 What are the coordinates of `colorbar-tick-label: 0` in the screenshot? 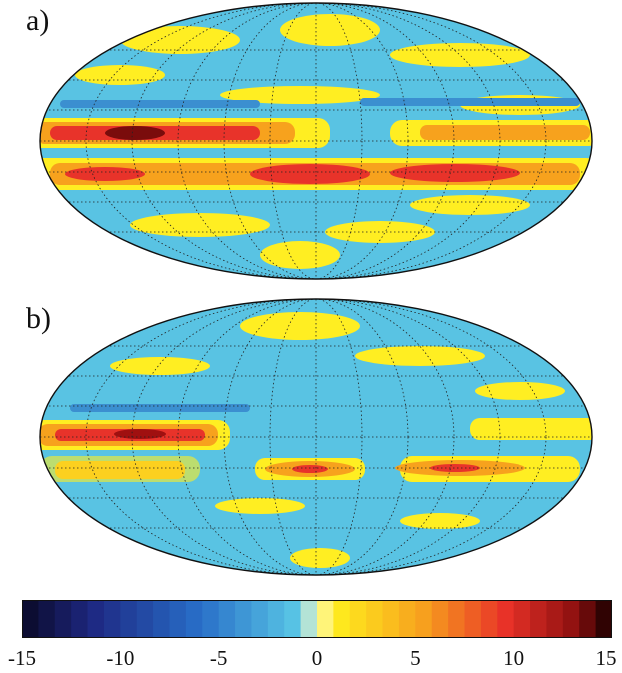 It's located at (317, 658).